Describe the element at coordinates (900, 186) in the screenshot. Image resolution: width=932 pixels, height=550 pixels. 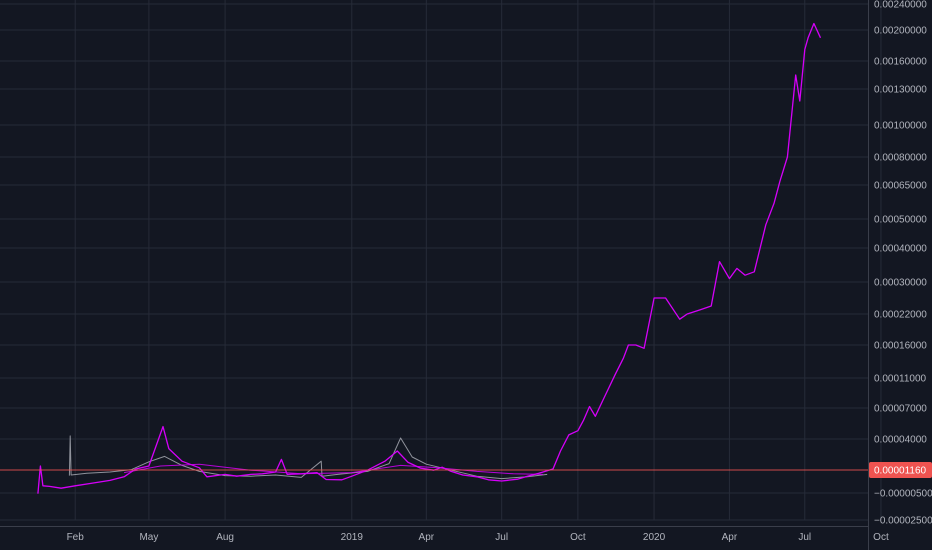
I see `price-axis-tick-label: 0.00065000` at that location.